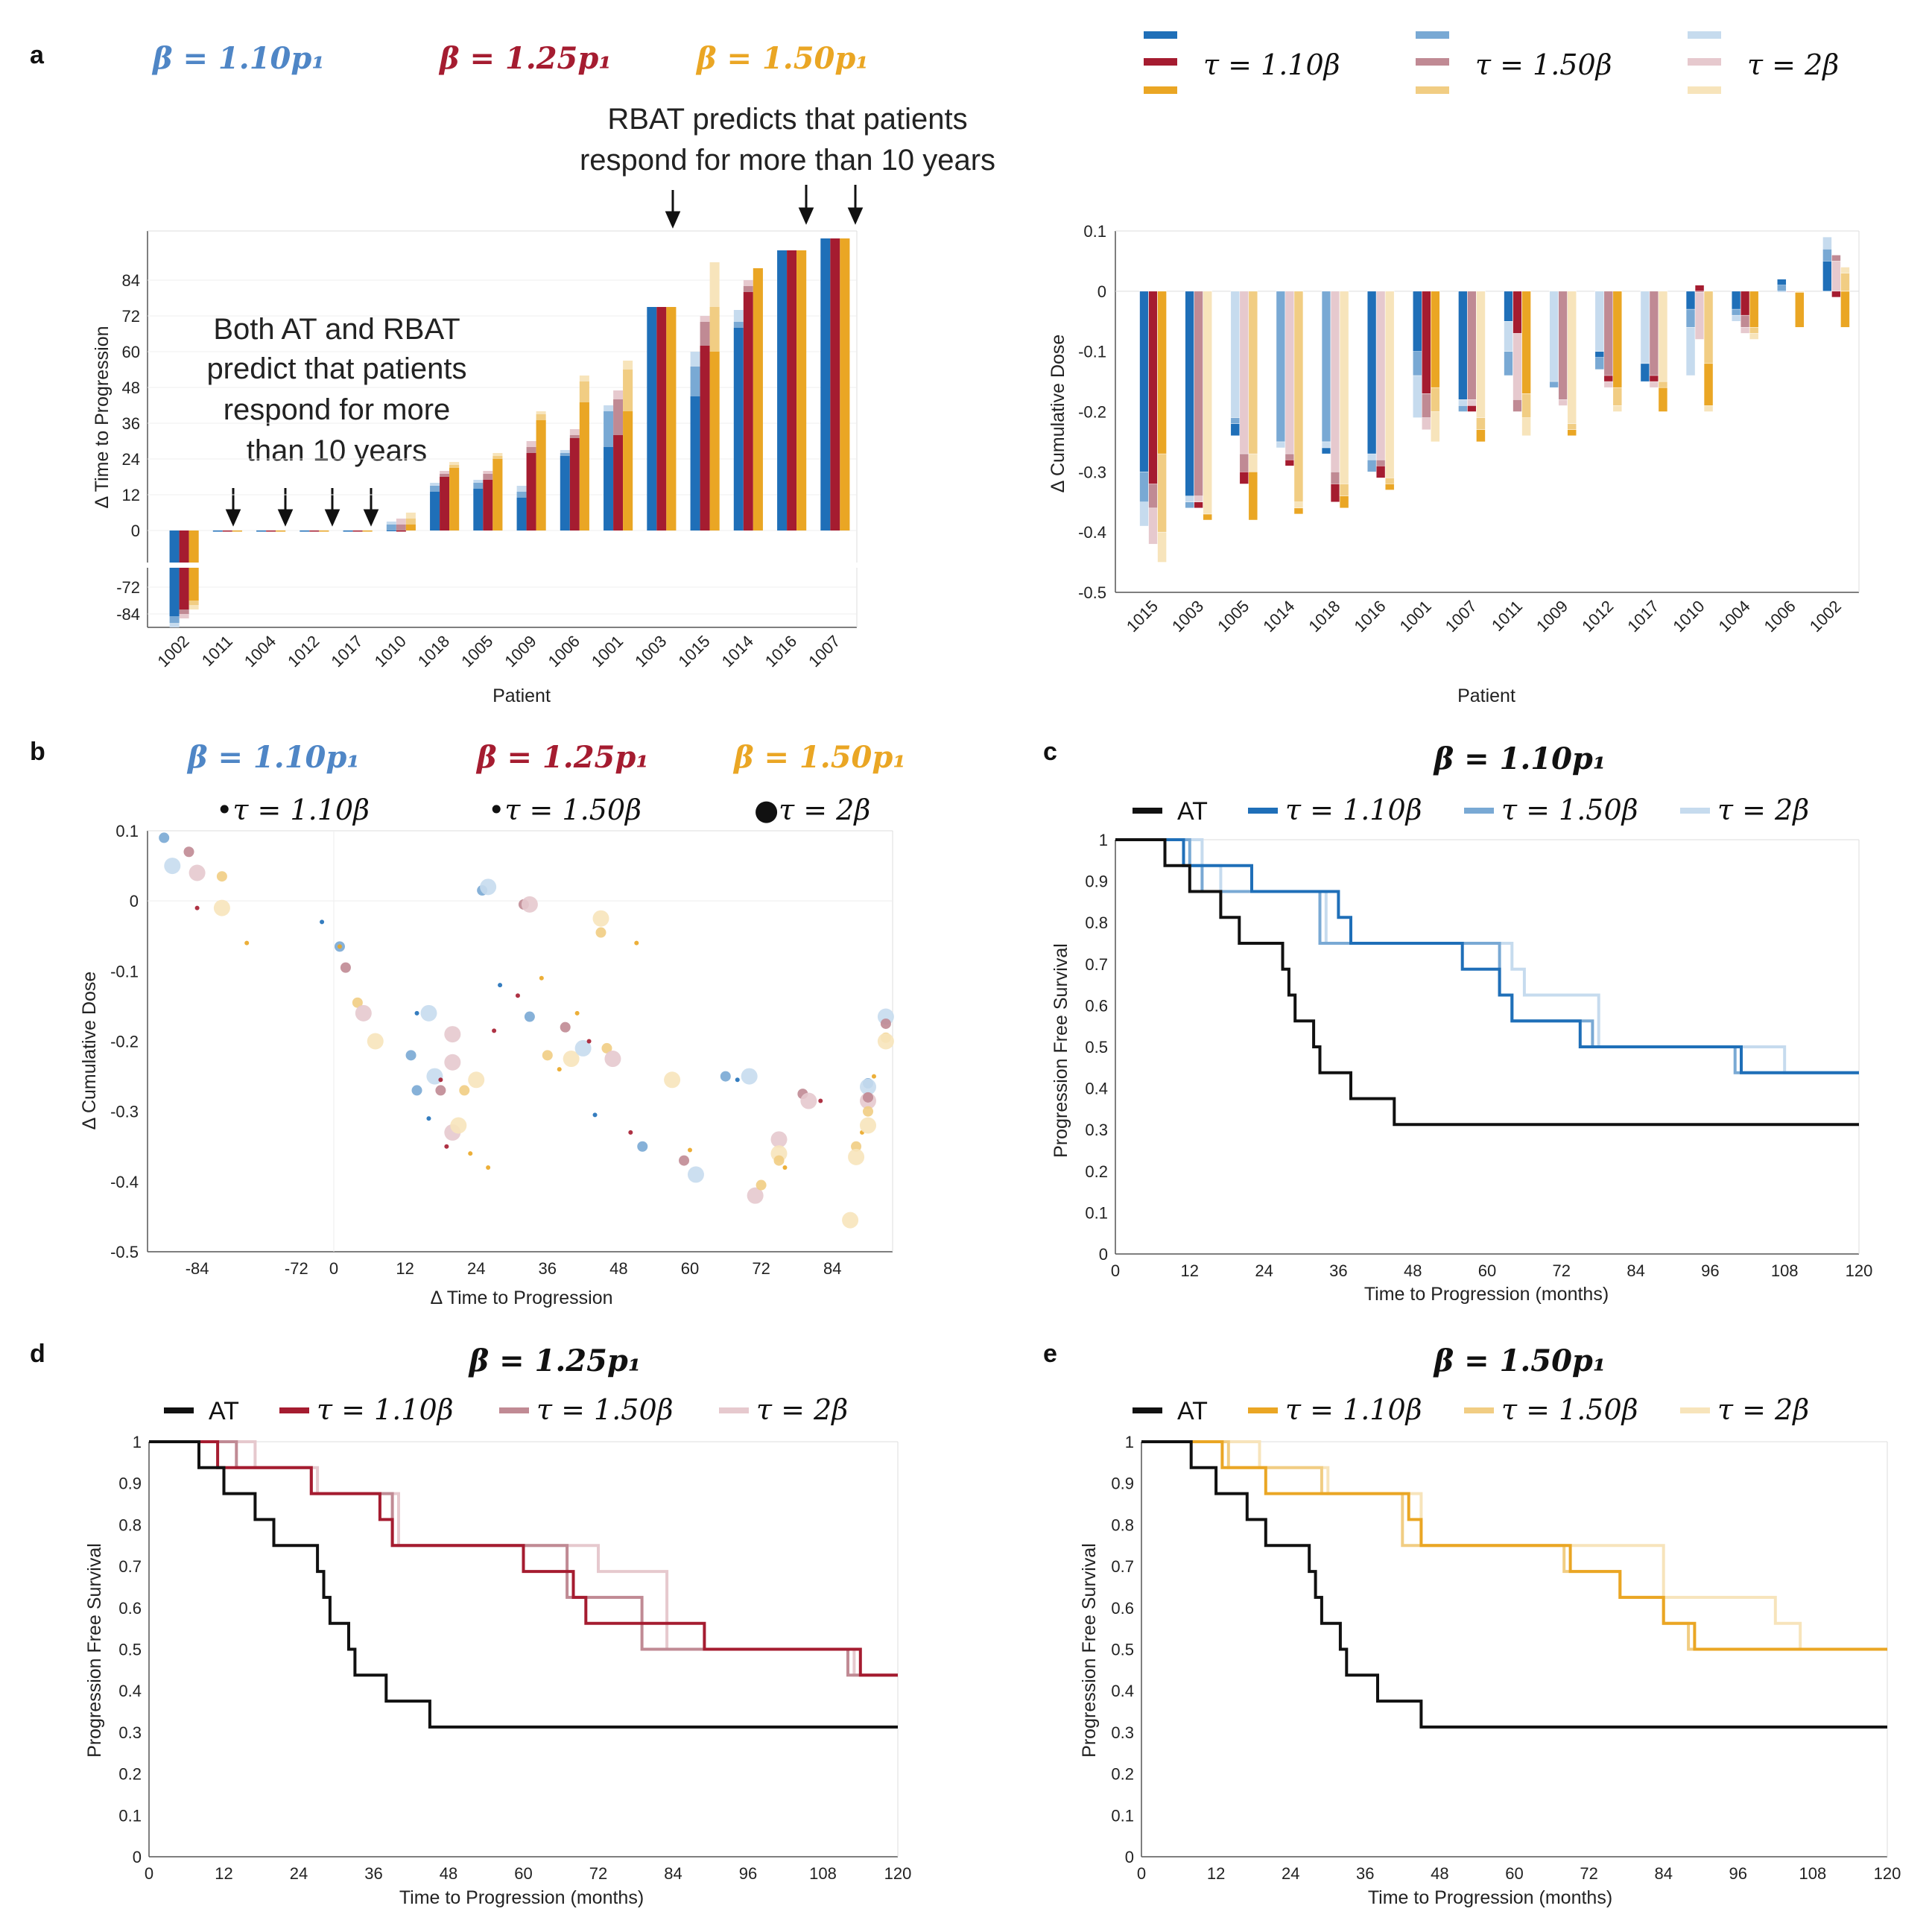 Image resolution: width=1929 pixels, height=1932 pixels. I want to click on e-ytick: 0.8, so click(1122, 1524).